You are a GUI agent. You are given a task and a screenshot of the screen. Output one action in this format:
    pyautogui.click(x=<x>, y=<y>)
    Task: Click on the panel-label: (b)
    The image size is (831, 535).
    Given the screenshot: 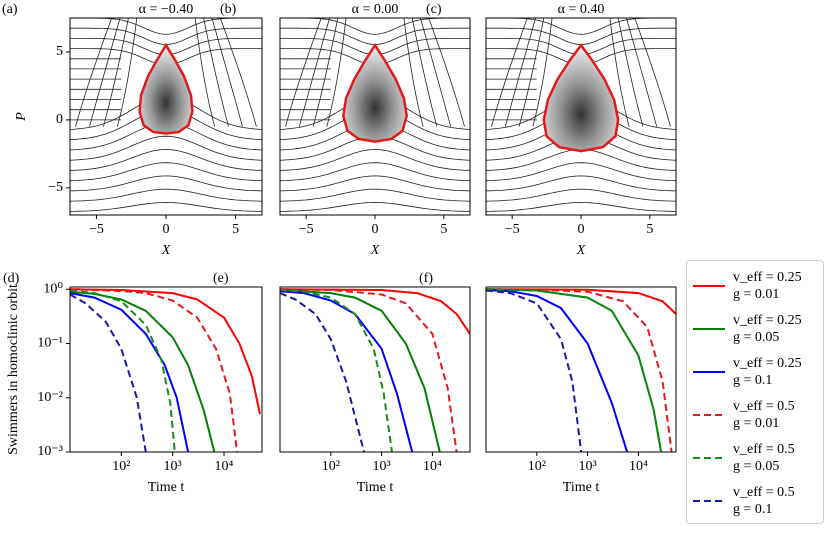 What is the action you would take?
    pyautogui.click(x=228, y=9)
    